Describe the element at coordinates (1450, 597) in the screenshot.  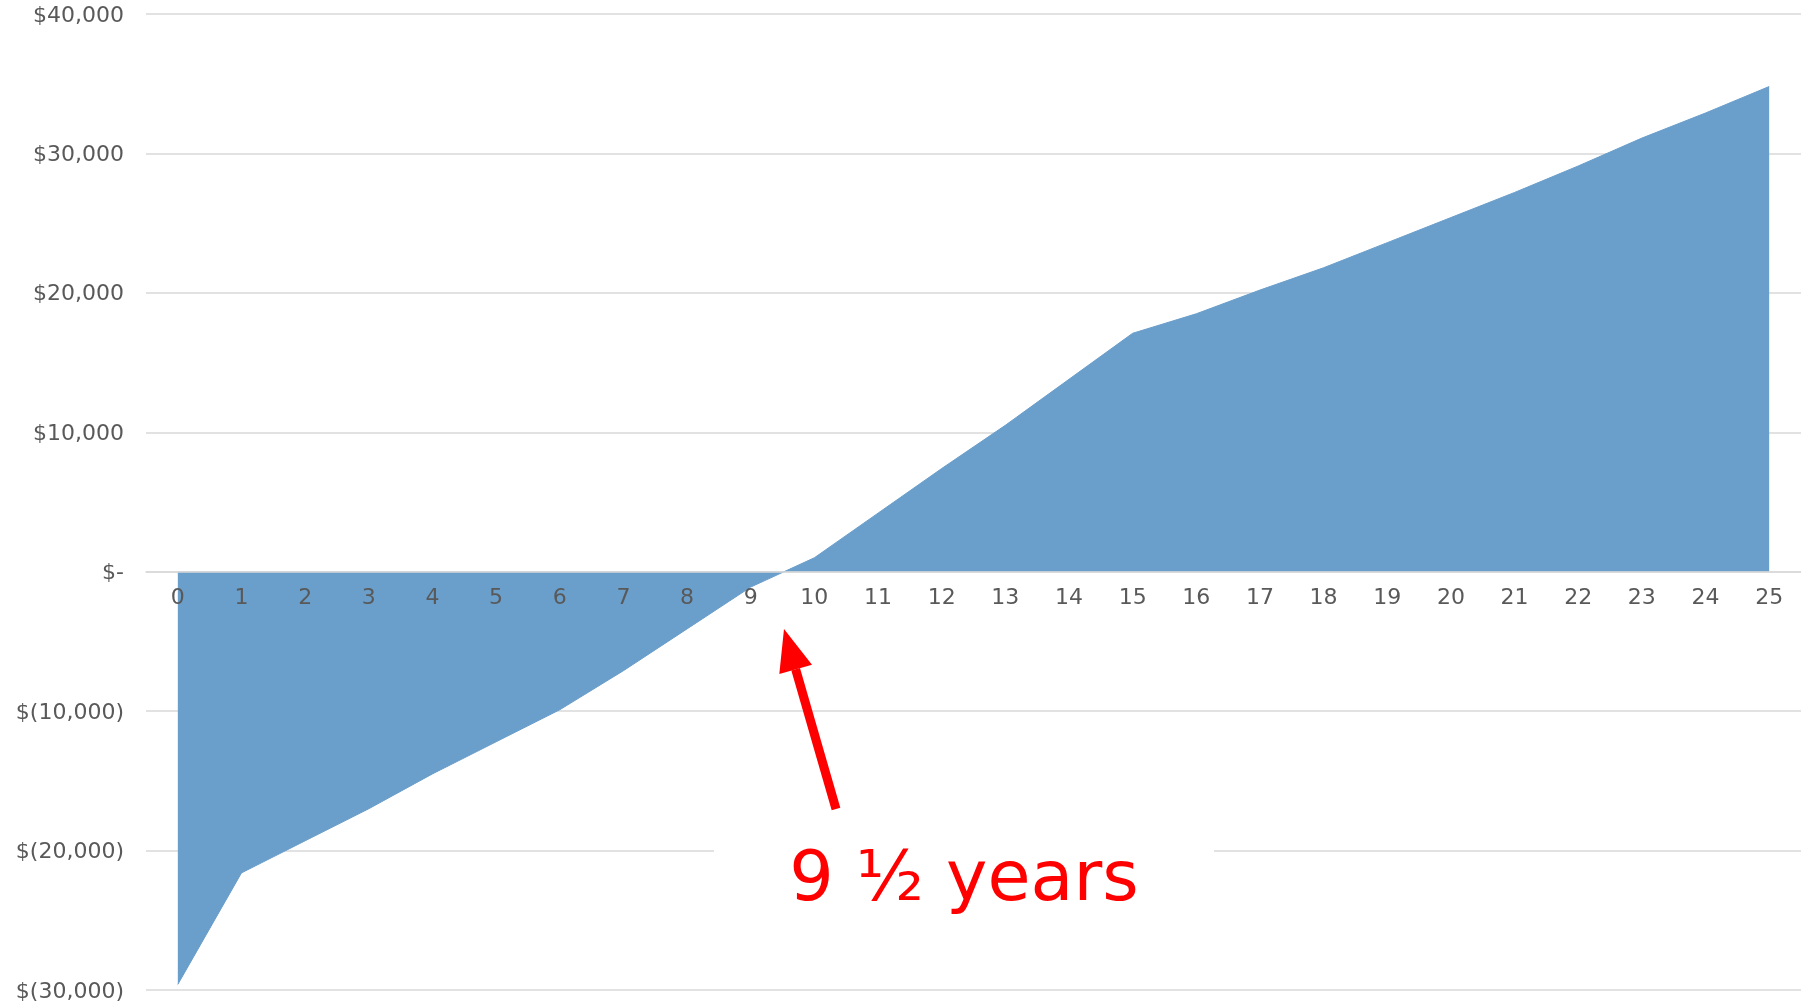
I see `x-tick-label: 20` at that location.